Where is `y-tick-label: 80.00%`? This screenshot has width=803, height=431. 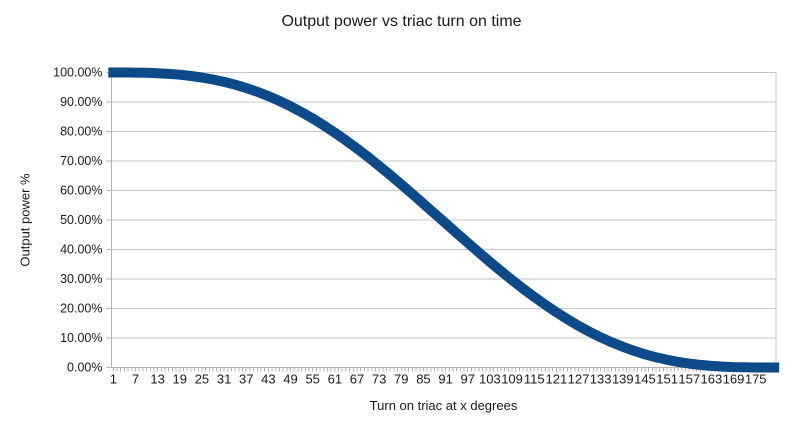 y-tick-label: 80.00% is located at coordinates (81, 132).